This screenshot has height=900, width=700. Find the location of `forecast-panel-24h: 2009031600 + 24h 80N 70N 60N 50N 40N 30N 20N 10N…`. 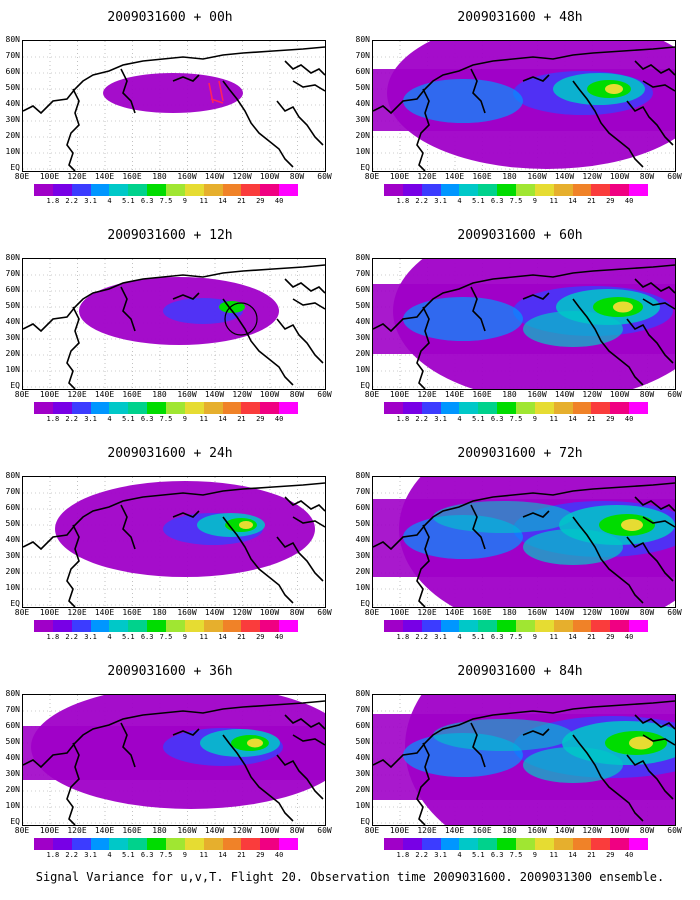

forecast-panel-24h: 2009031600 + 24h 80N 70N 60N 50N 40N 30N 20N 10N… is located at coordinates (170, 549).